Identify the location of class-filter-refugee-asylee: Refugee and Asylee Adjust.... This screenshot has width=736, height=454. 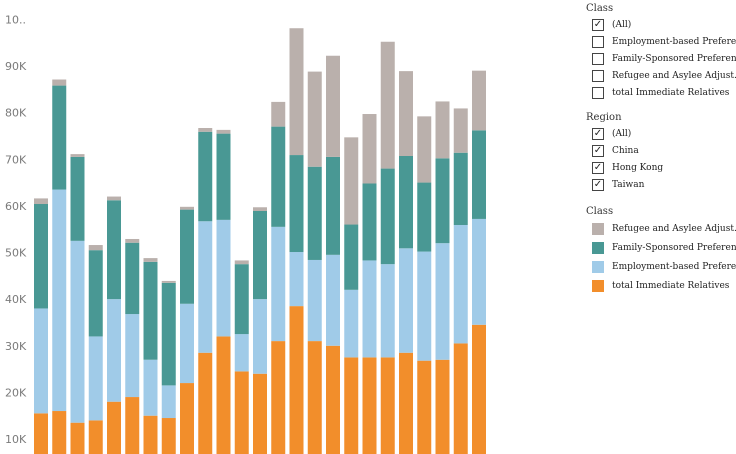
(661, 75).